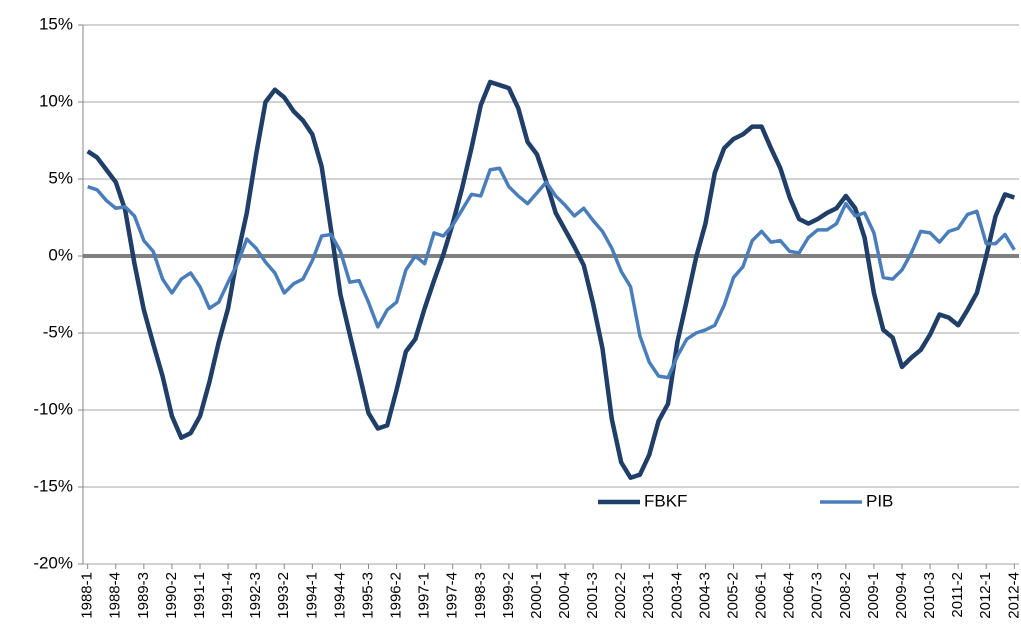  What do you see at coordinates (929, 595) in the screenshot?
I see `x-tick-label: 2010-3` at bounding box center [929, 595].